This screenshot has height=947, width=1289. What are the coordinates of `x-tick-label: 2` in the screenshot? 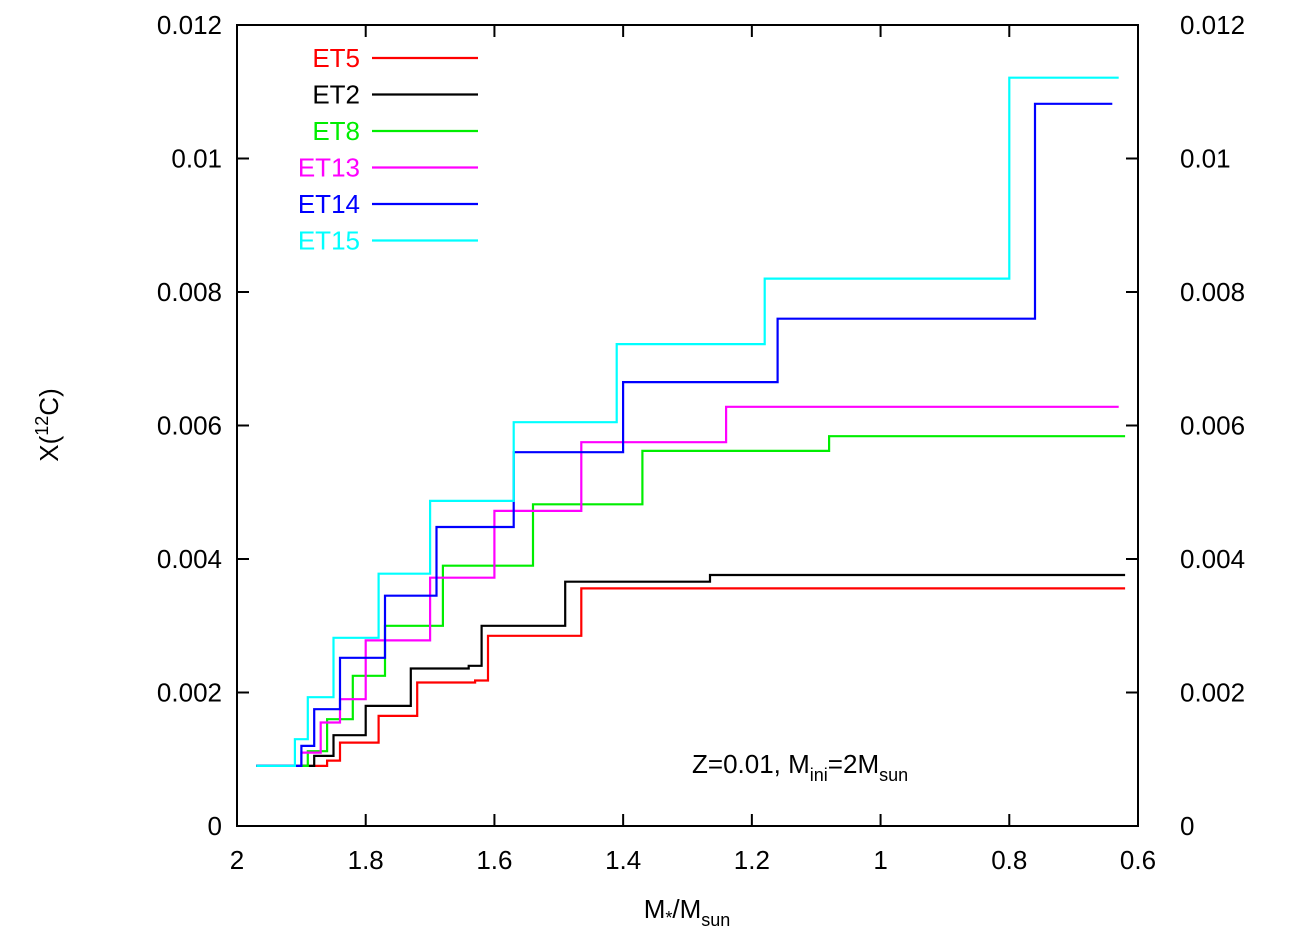 It's located at (237, 860).